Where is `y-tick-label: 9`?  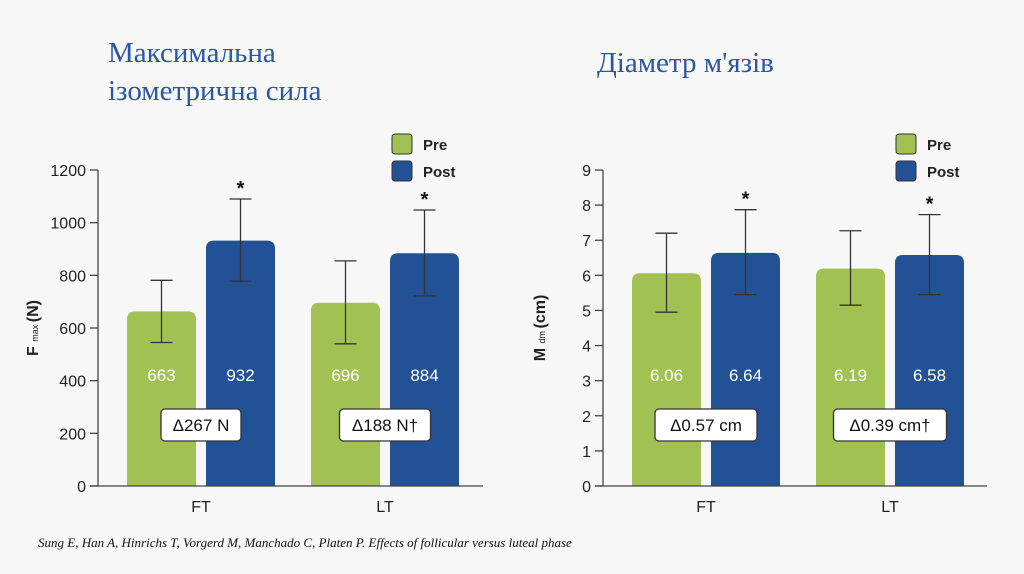
y-tick-label: 9 is located at coordinates (586, 171).